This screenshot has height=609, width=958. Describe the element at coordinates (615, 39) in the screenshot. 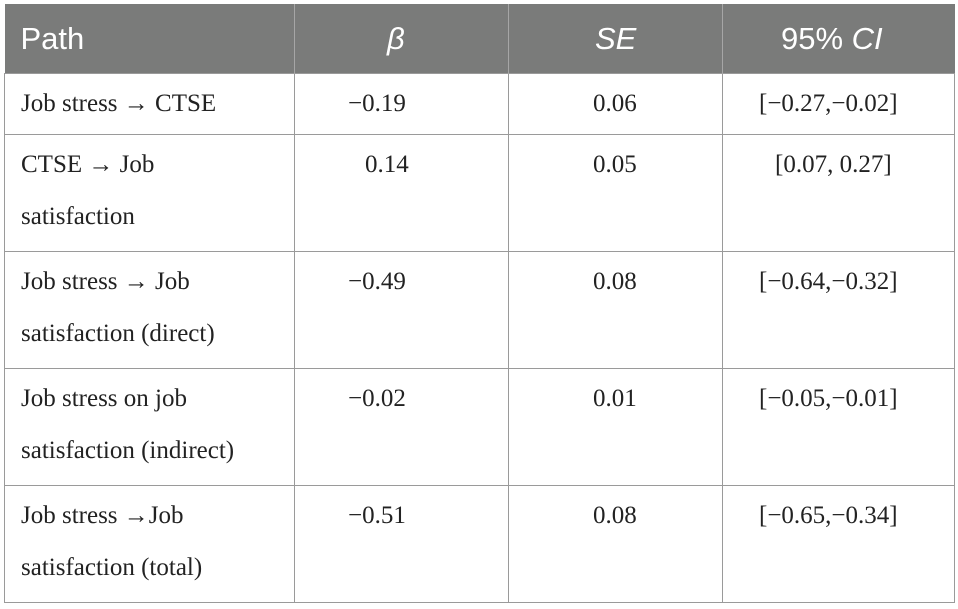

I see `header-se: SE` at that location.